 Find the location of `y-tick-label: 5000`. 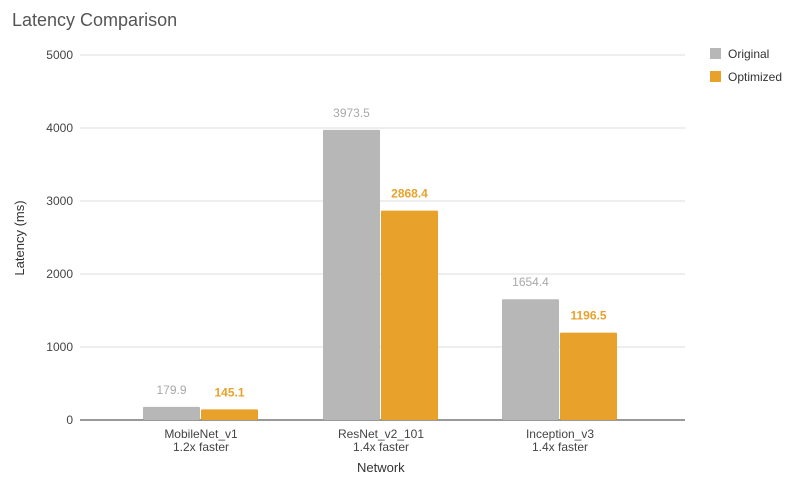

y-tick-label: 5000 is located at coordinates (59, 55).